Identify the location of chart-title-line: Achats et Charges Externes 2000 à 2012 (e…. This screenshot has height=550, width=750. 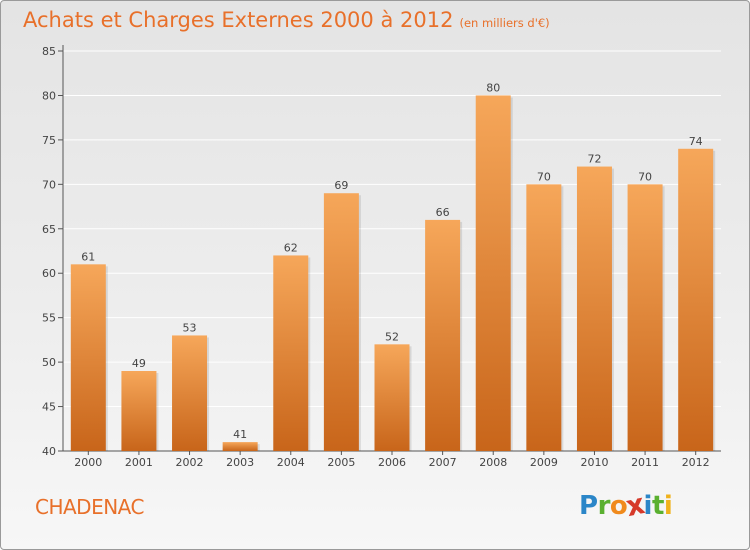
(286, 21).